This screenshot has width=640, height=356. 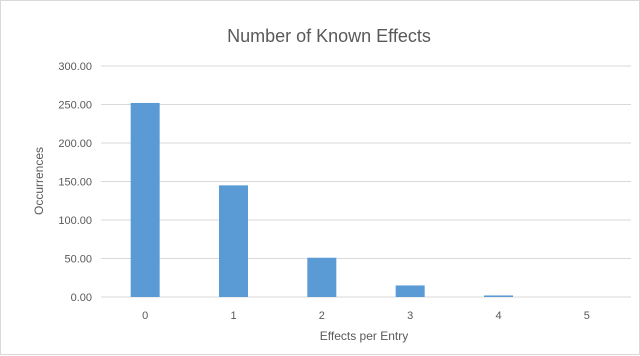 What do you see at coordinates (322, 316) in the screenshot?
I see `x-tick-label: 2` at bounding box center [322, 316].